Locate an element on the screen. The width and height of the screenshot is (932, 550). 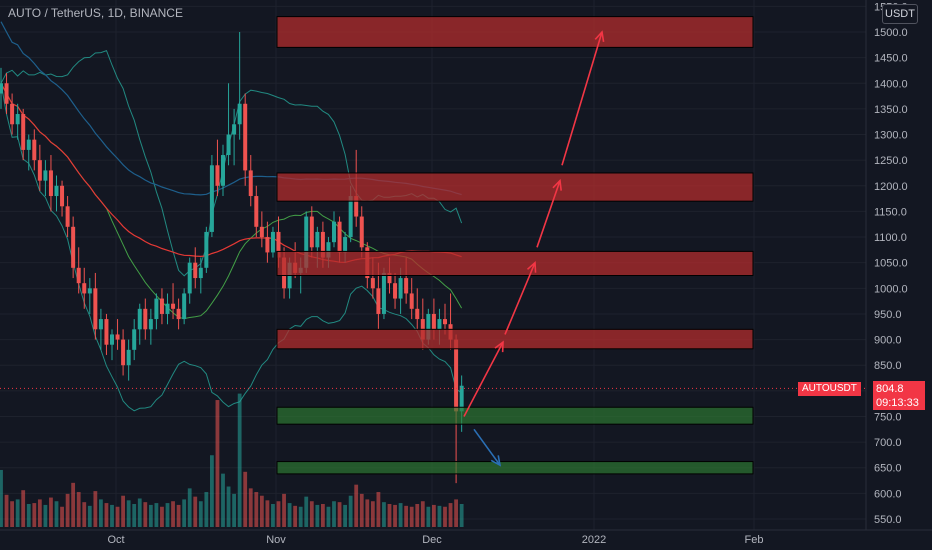
price-tick-label: 1100.0 is located at coordinates (890, 238).